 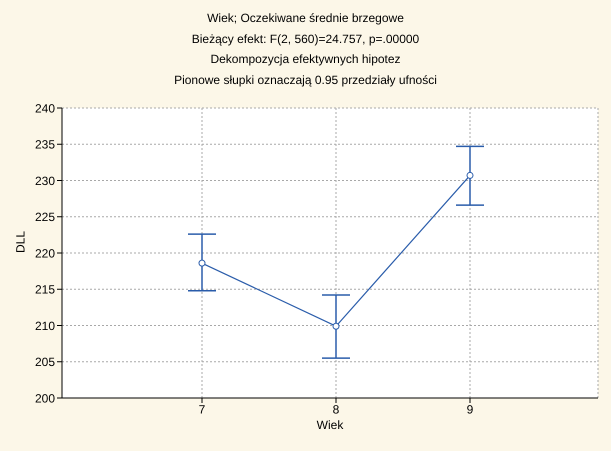 What do you see at coordinates (45, 362) in the screenshot?
I see `y-tick-label: 205` at bounding box center [45, 362].